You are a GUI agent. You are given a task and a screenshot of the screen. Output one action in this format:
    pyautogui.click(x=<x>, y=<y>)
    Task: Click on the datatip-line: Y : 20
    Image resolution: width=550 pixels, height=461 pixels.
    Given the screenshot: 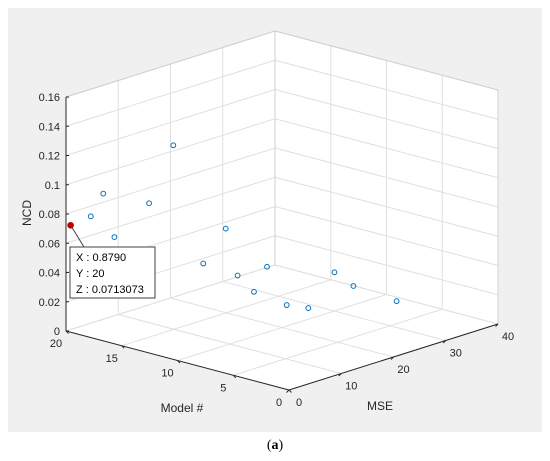 What is the action you would take?
    pyautogui.click(x=90, y=274)
    